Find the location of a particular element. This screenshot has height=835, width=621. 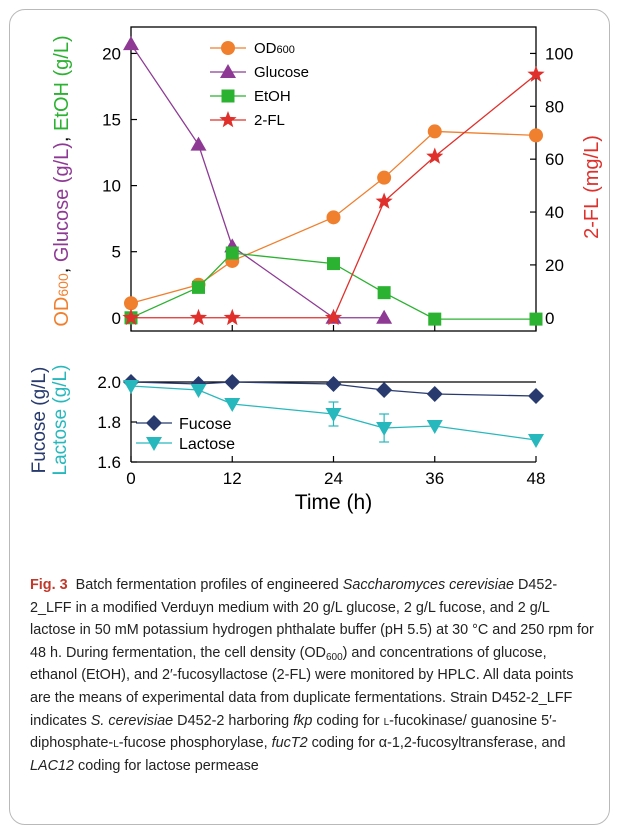

top-left-tick-label: 0 is located at coordinates (116, 318).